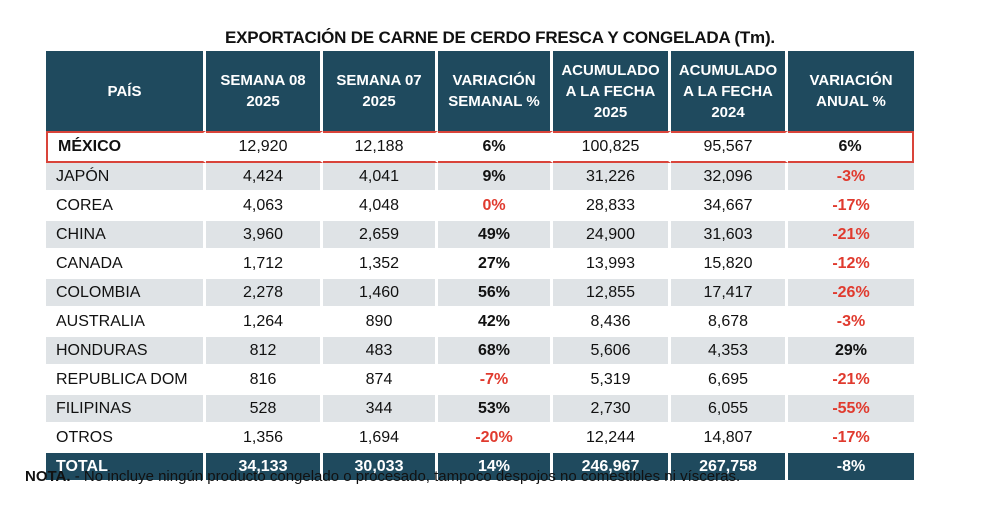 This screenshot has width=1000, height=524. Describe the element at coordinates (480, 466) in the screenshot. I see `table-row-total: TOTAL 34,133 30,033 14% 246,967 267,758 -8%` at that location.